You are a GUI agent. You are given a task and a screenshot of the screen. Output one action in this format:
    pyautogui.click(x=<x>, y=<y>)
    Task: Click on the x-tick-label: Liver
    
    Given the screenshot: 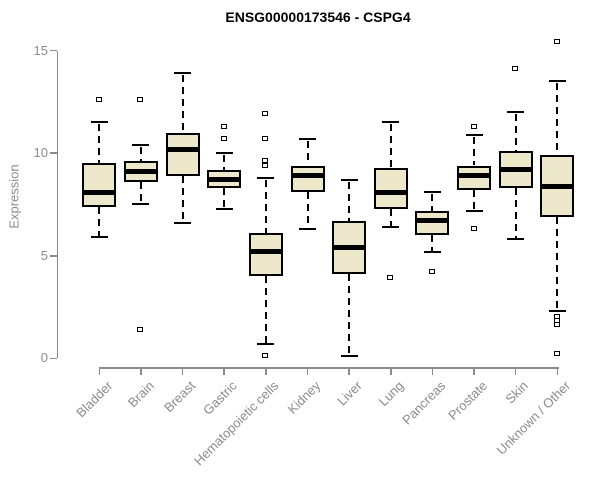 What is the action you would take?
    pyautogui.click(x=349, y=393)
    